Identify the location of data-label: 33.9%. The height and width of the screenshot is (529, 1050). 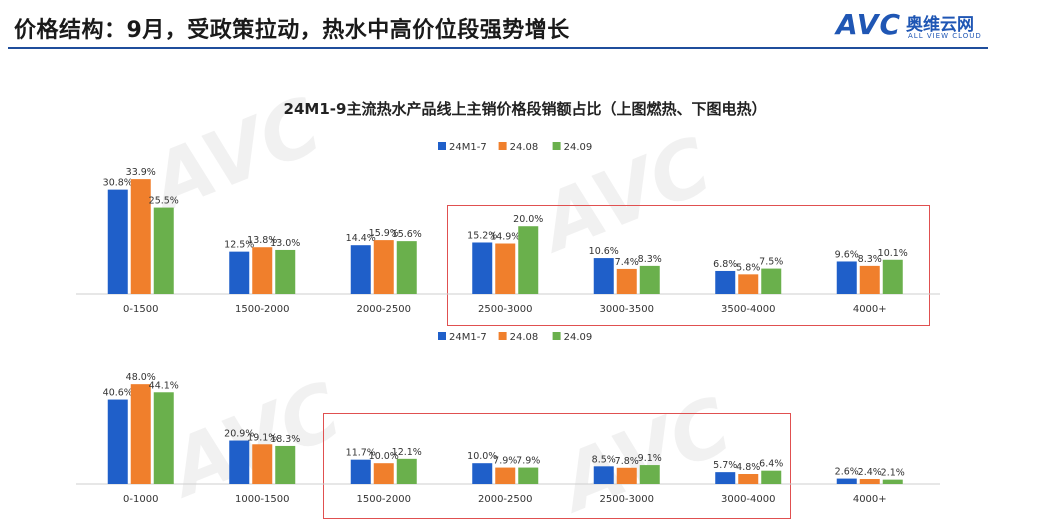
(141, 172).